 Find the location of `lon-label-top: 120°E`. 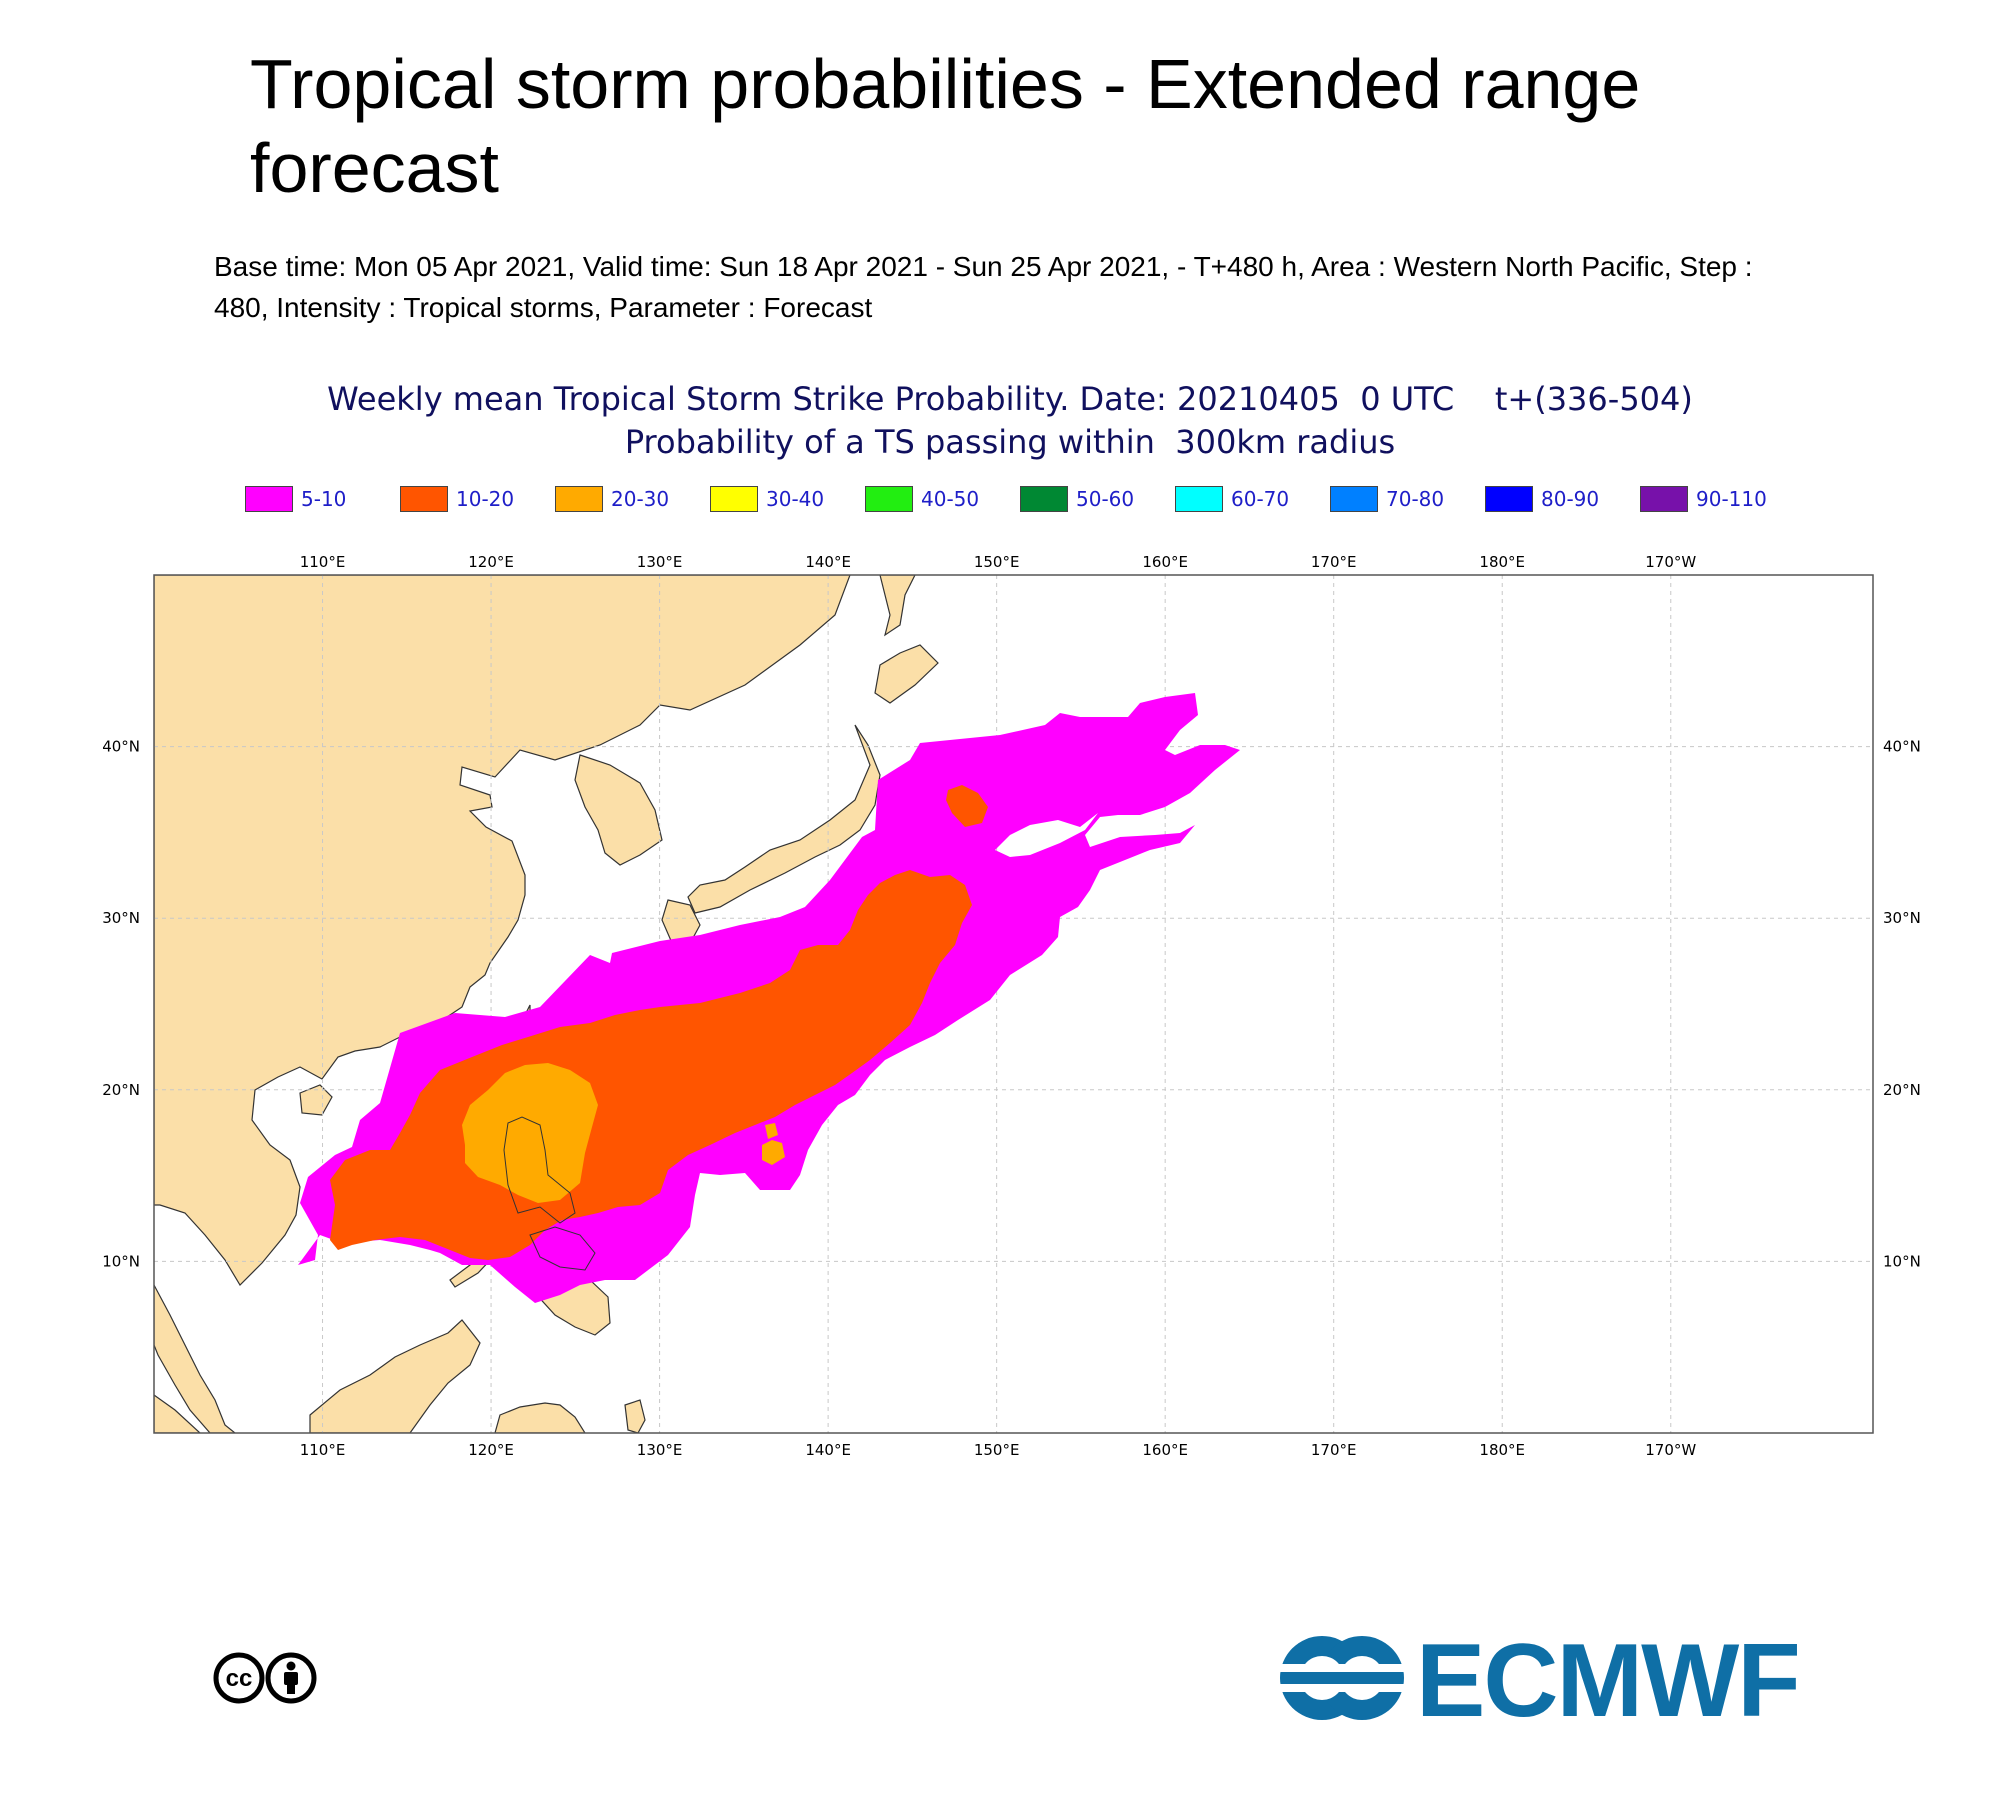

lon-label-top: 120°E is located at coordinates (491, 562).